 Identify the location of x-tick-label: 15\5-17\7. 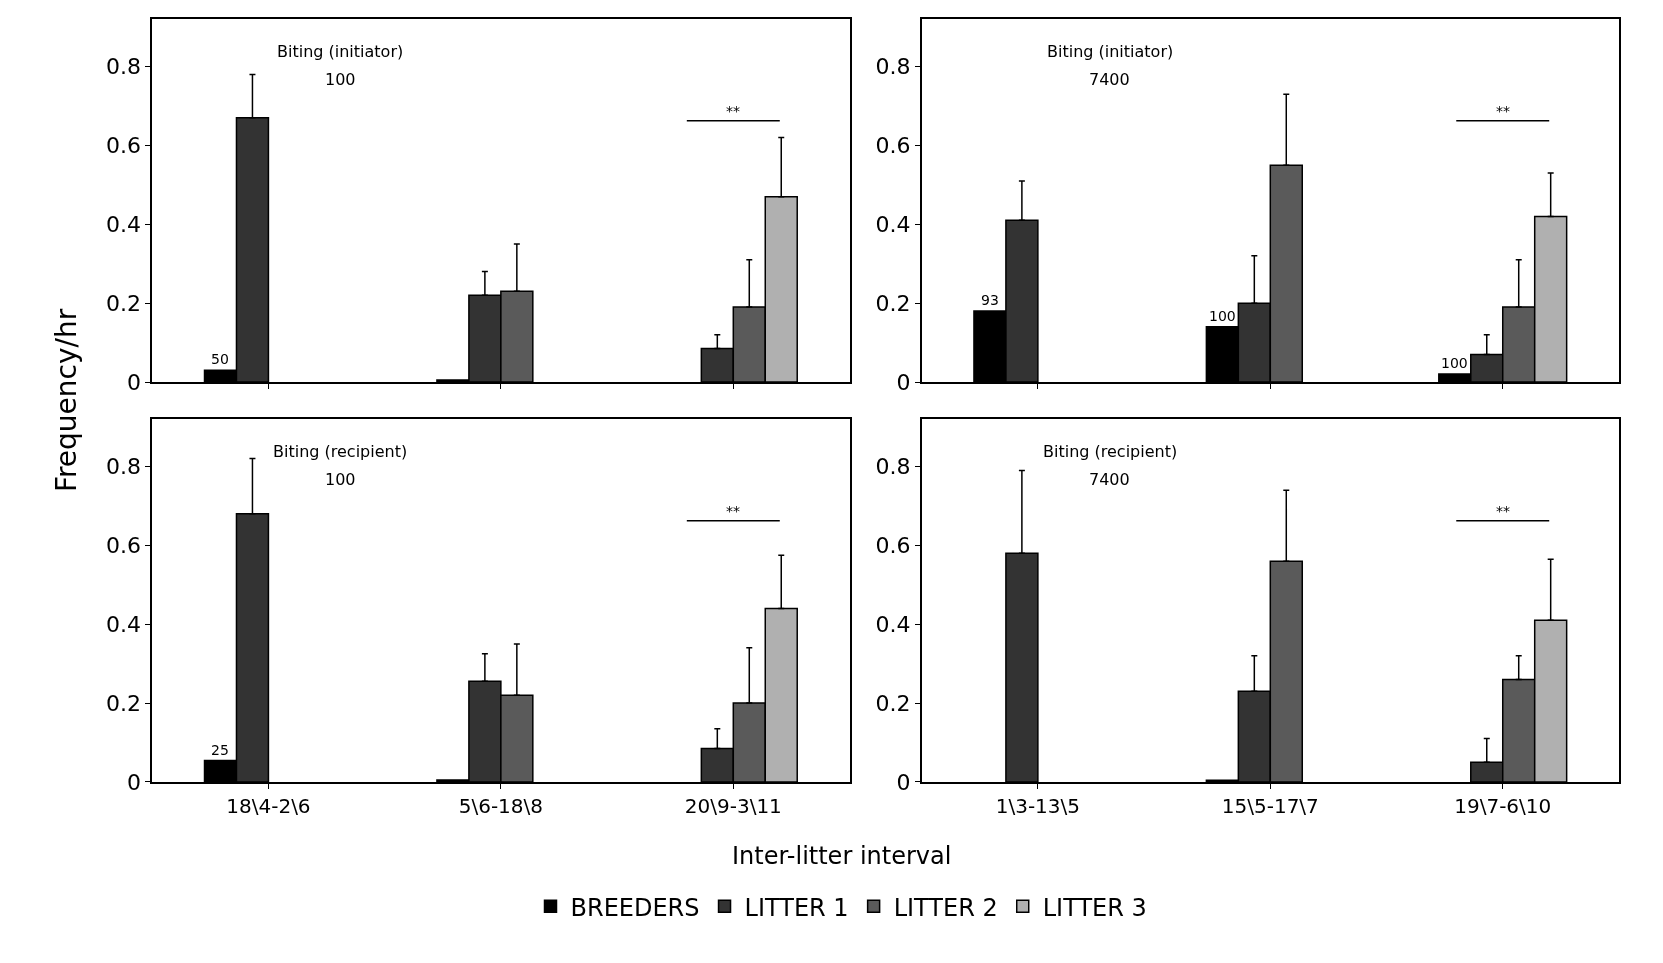
(1270, 805).